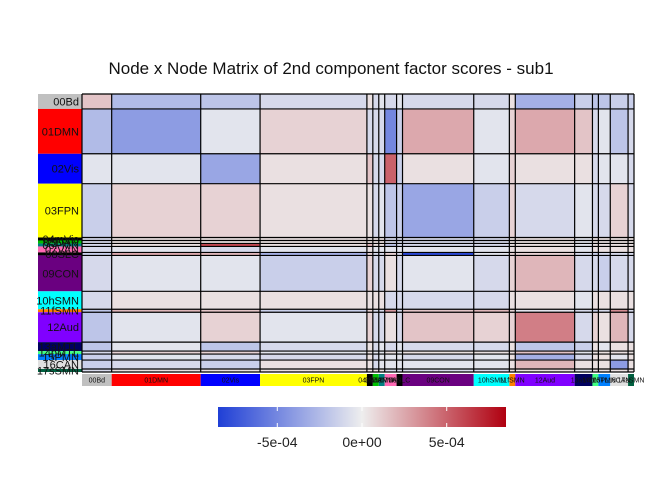 The width and height of the screenshot is (672, 480). I want to click on cell-11fSMN-09CON, so click(438, 311).